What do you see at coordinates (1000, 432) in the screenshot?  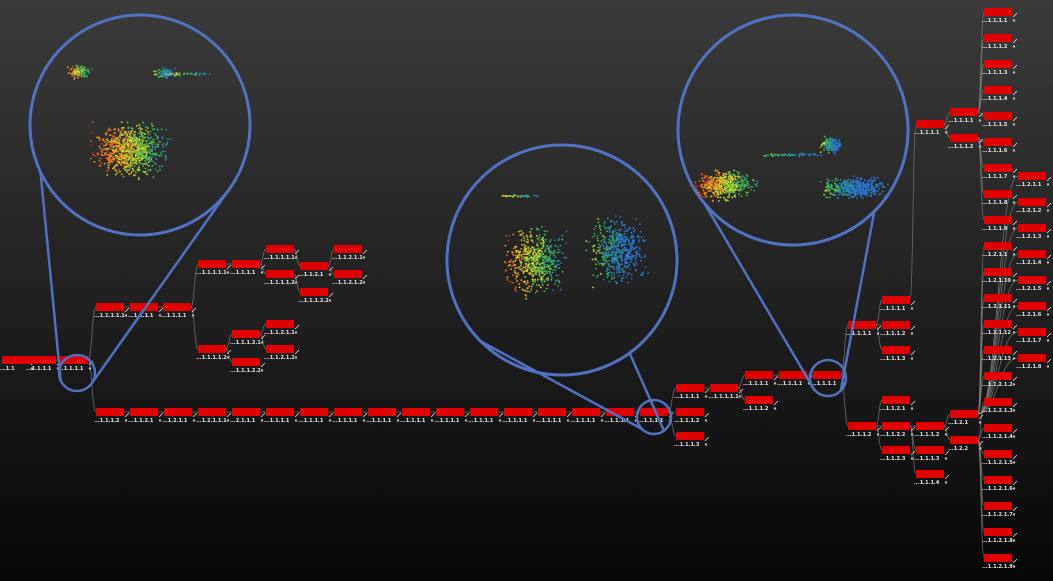 I see `node: ...1.1.2.1.4` at bounding box center [1000, 432].